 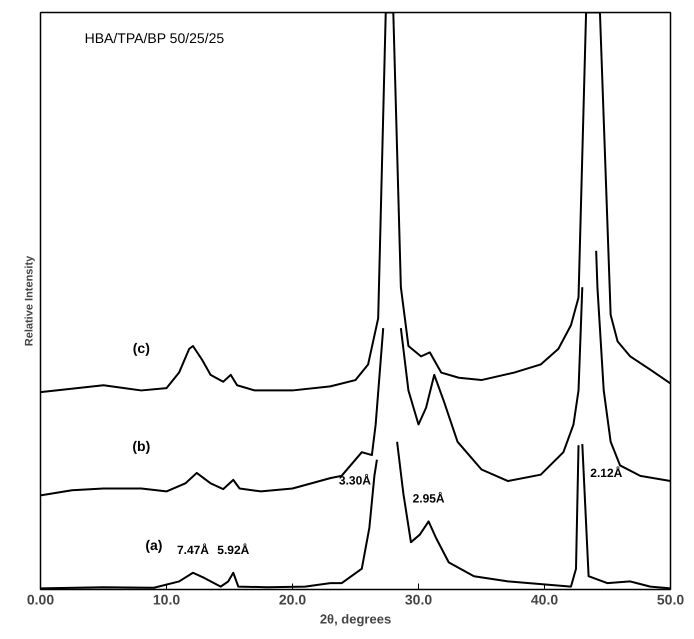 What do you see at coordinates (355, 481) in the screenshot?
I see `annotation: 3.30Å` at bounding box center [355, 481].